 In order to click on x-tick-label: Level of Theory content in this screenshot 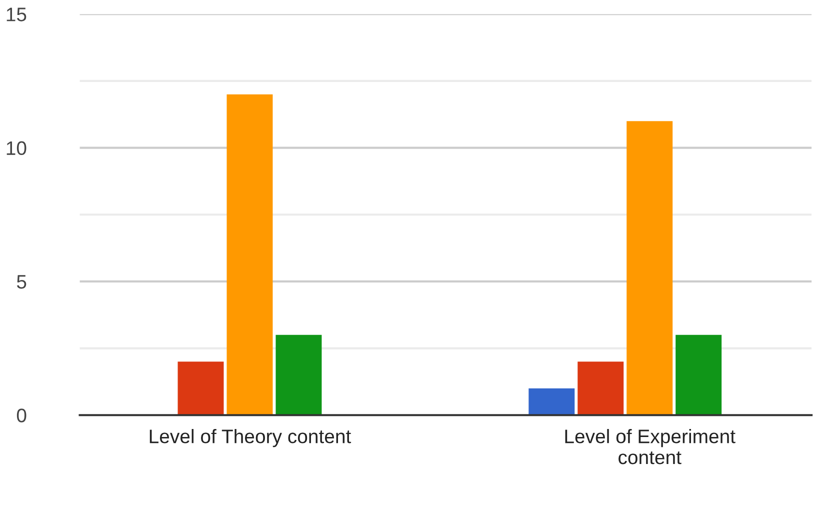, I will do `click(251, 438)`.